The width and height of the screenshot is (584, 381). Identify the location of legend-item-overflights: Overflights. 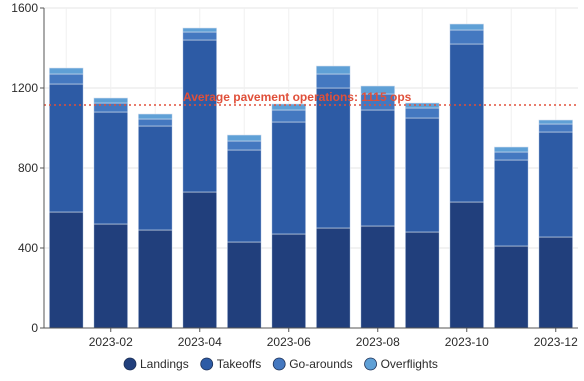
(401, 364).